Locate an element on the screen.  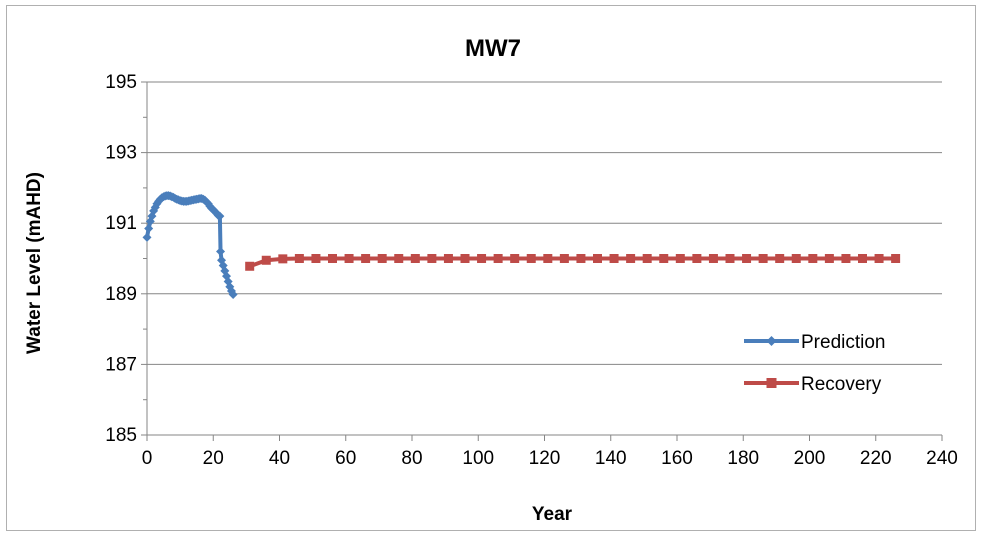
x-tick-label: 60 is located at coordinates (345, 458).